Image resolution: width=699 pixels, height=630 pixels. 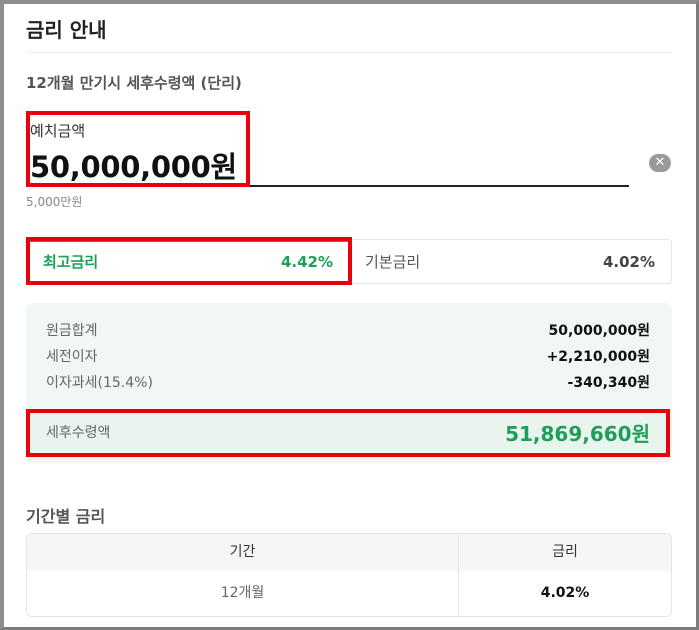 I want to click on table-row: 12개월 4.02%, so click(x=349, y=593).